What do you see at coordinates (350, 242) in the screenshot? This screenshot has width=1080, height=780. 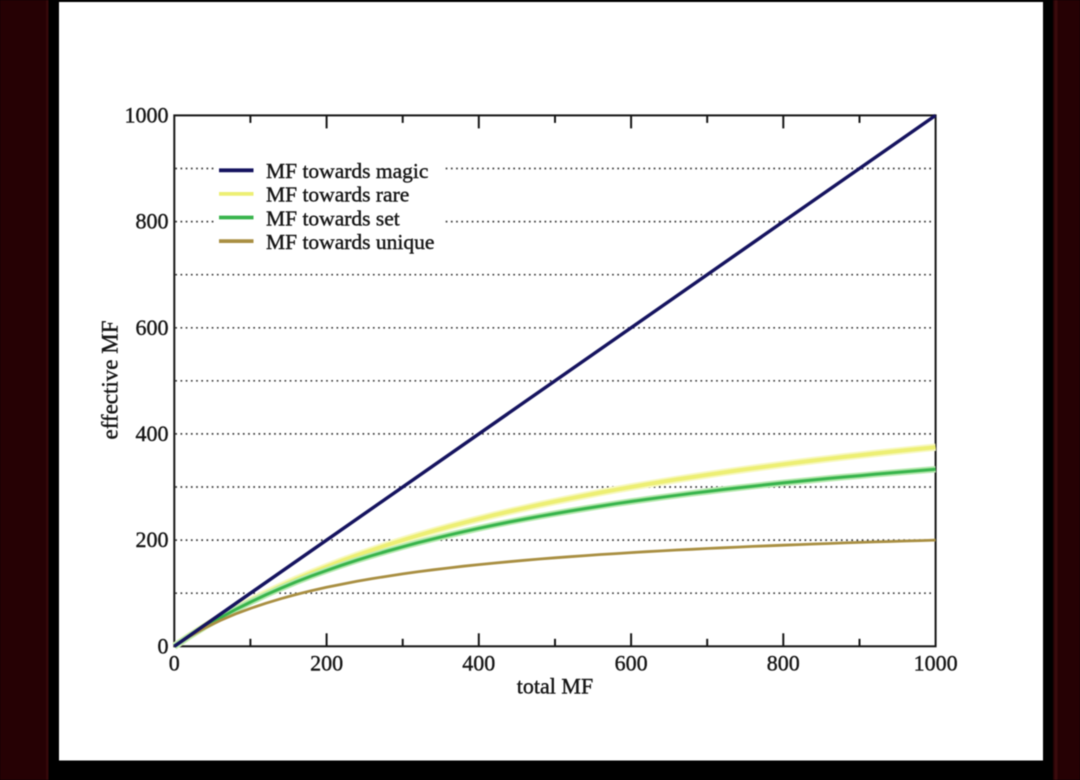 I see `svg-text: MF towards unique` at bounding box center [350, 242].